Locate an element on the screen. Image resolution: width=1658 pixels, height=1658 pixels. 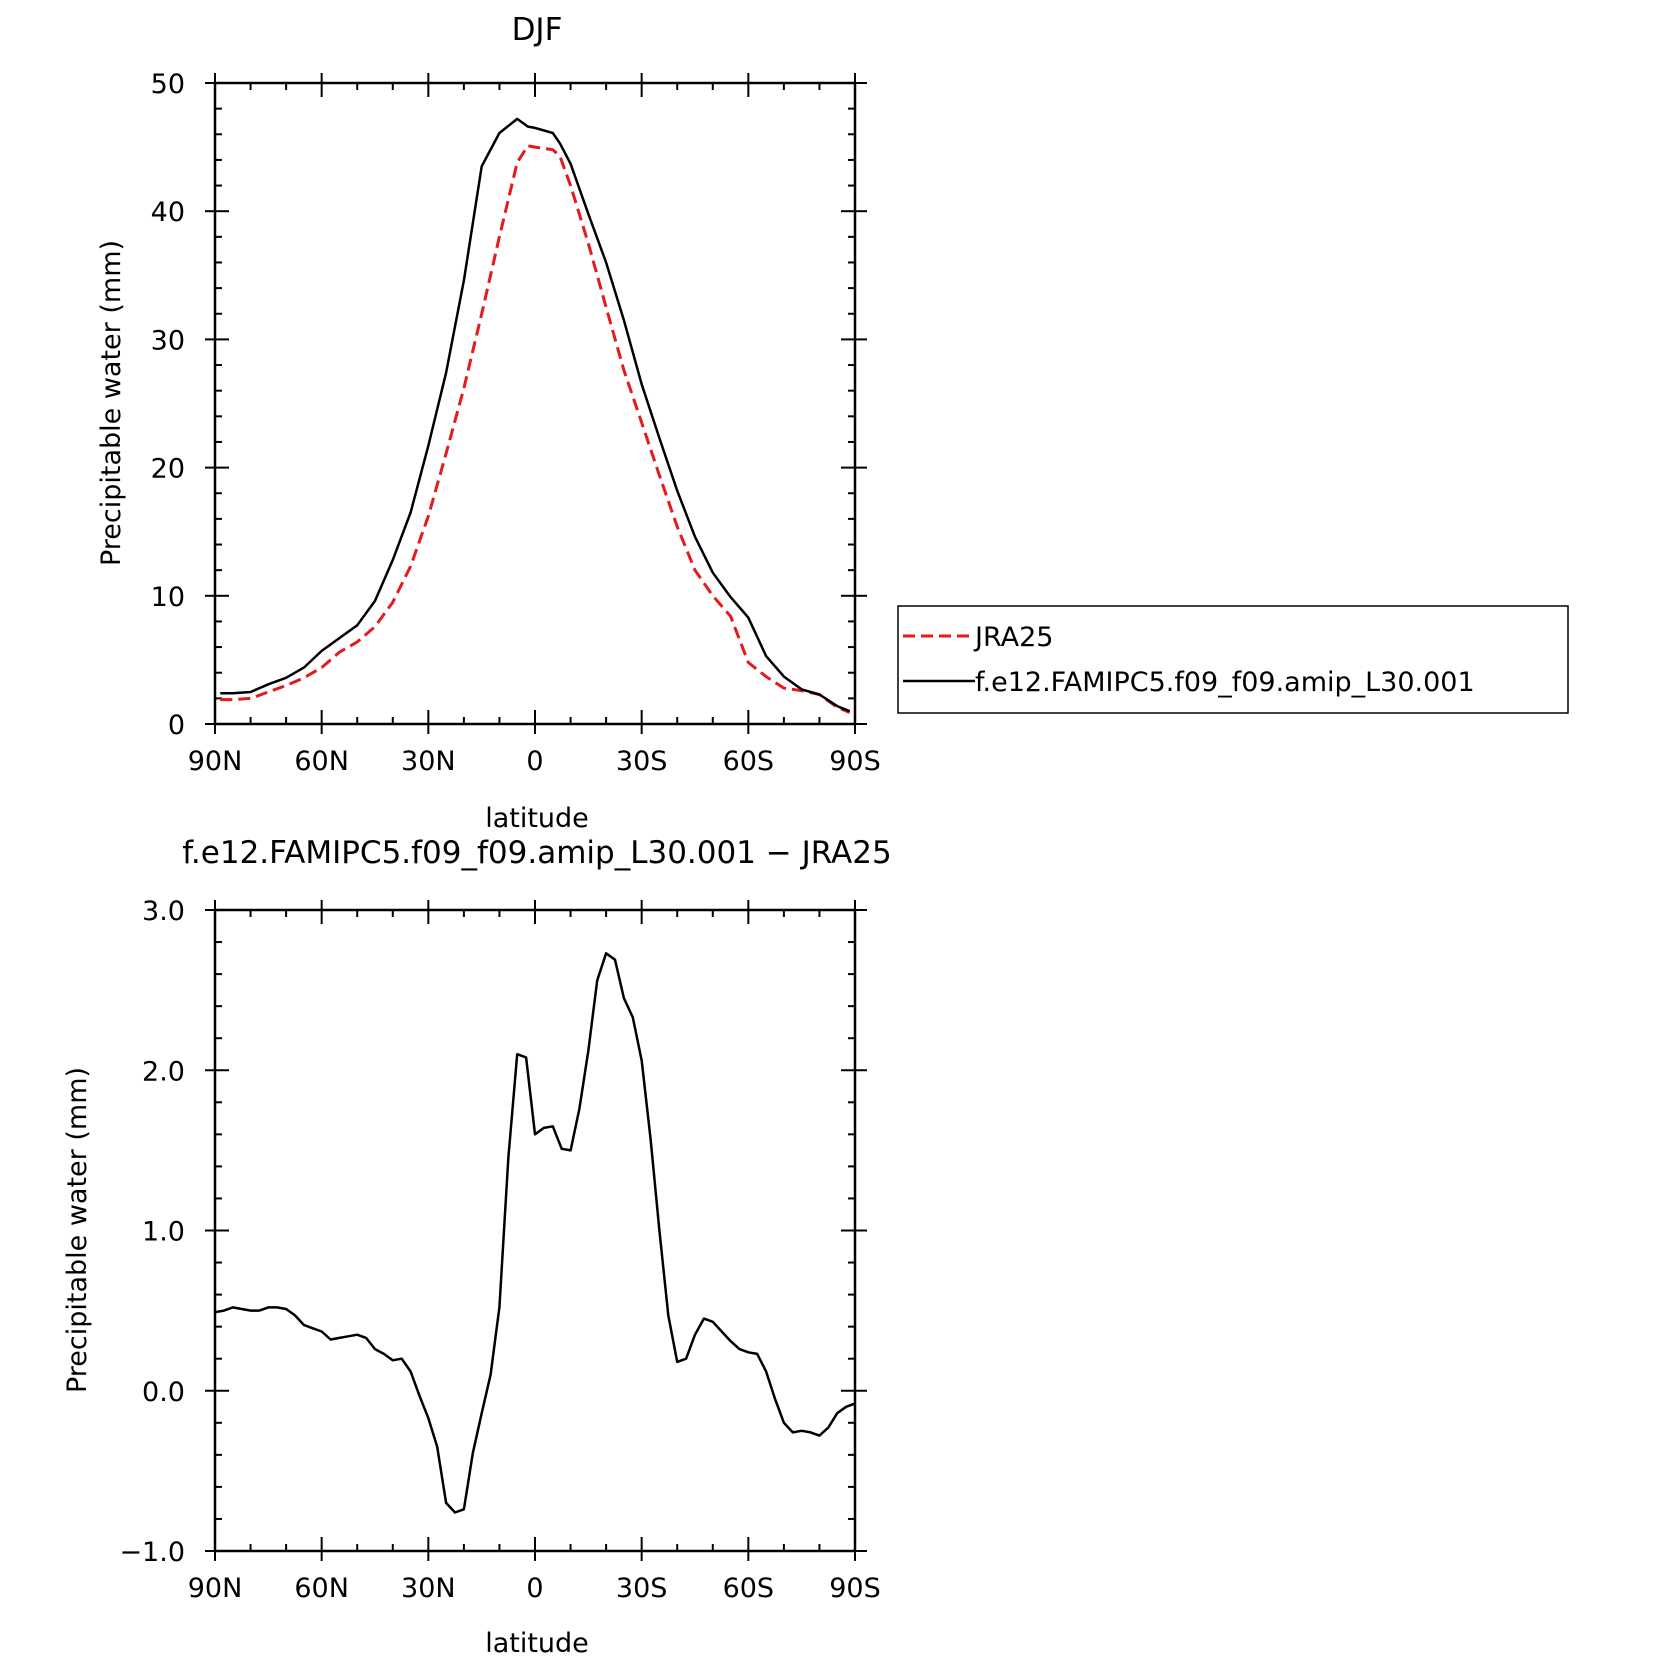
y-tick-label-top: 40 is located at coordinates (168, 212).